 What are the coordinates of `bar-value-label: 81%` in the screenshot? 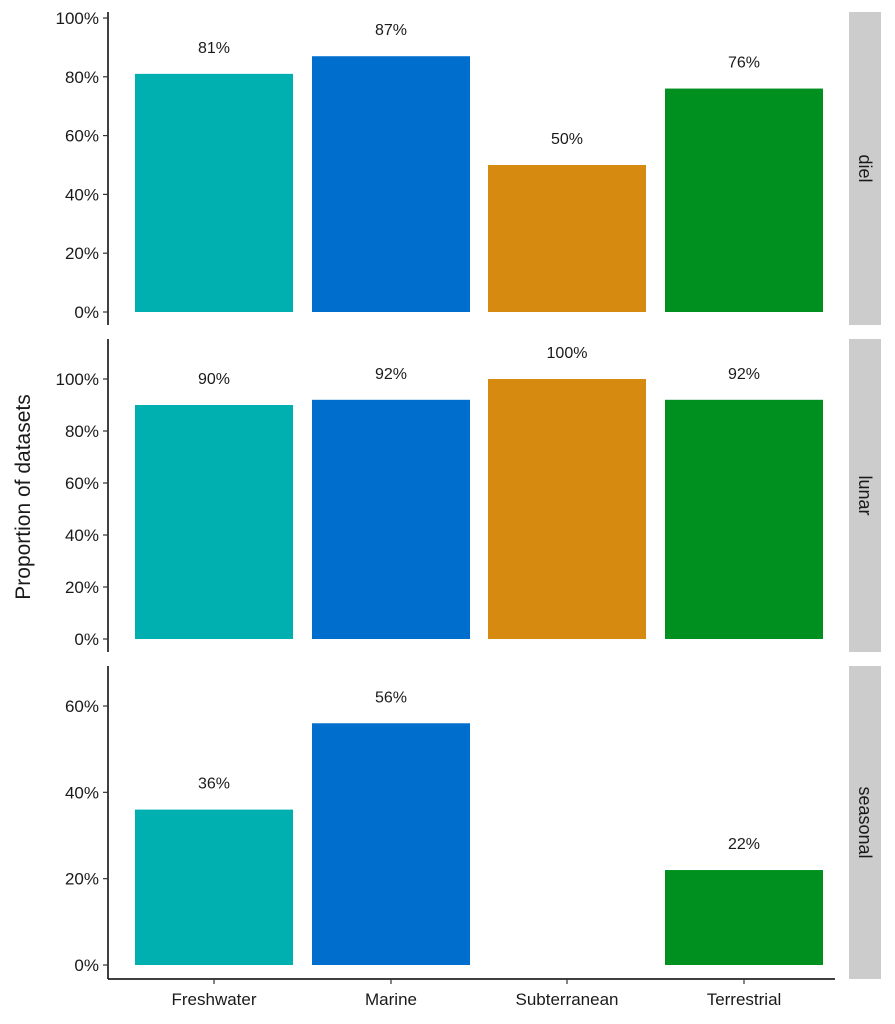 It's located at (214, 48).